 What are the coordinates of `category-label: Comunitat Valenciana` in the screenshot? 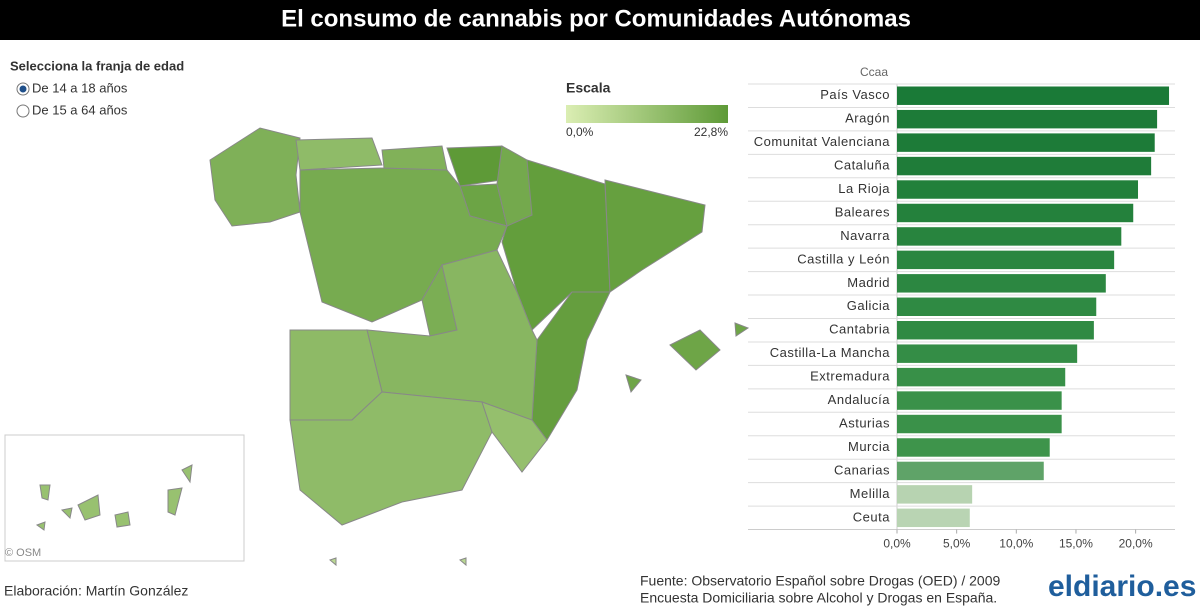 It's located at (822, 141).